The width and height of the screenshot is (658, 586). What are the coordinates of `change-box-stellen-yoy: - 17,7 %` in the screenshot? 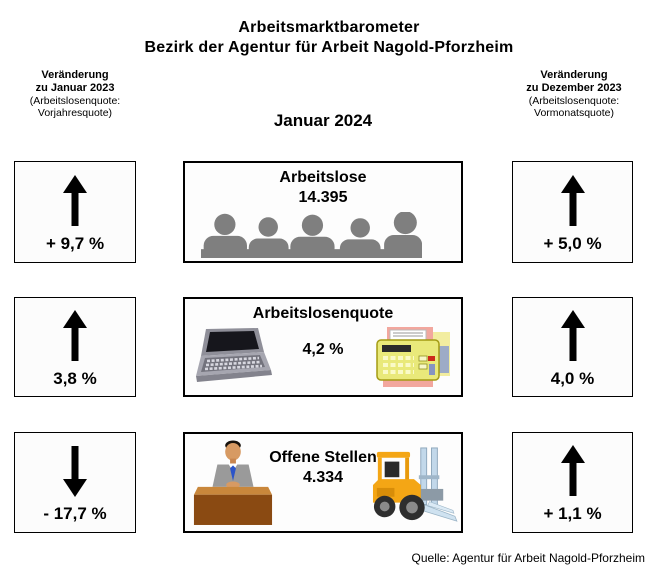 It's located at (75, 482).